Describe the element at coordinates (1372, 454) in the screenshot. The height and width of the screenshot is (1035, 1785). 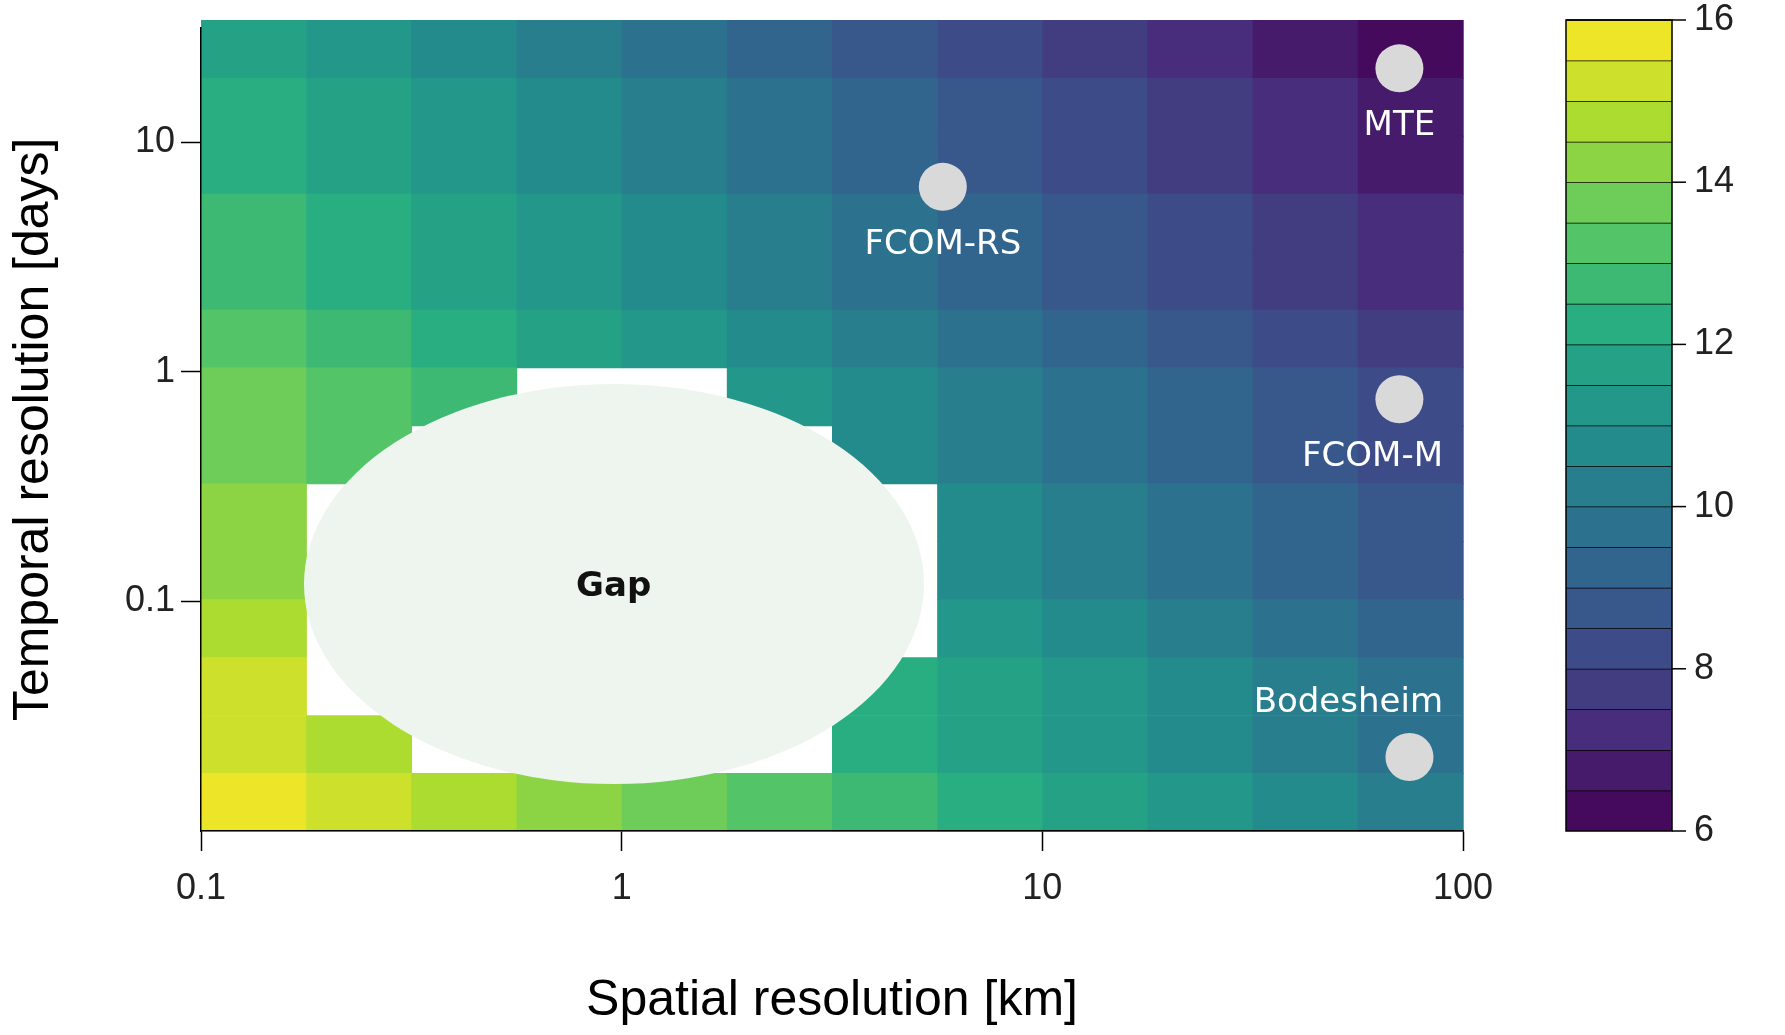
I see `series-label: FCOM-M` at that location.